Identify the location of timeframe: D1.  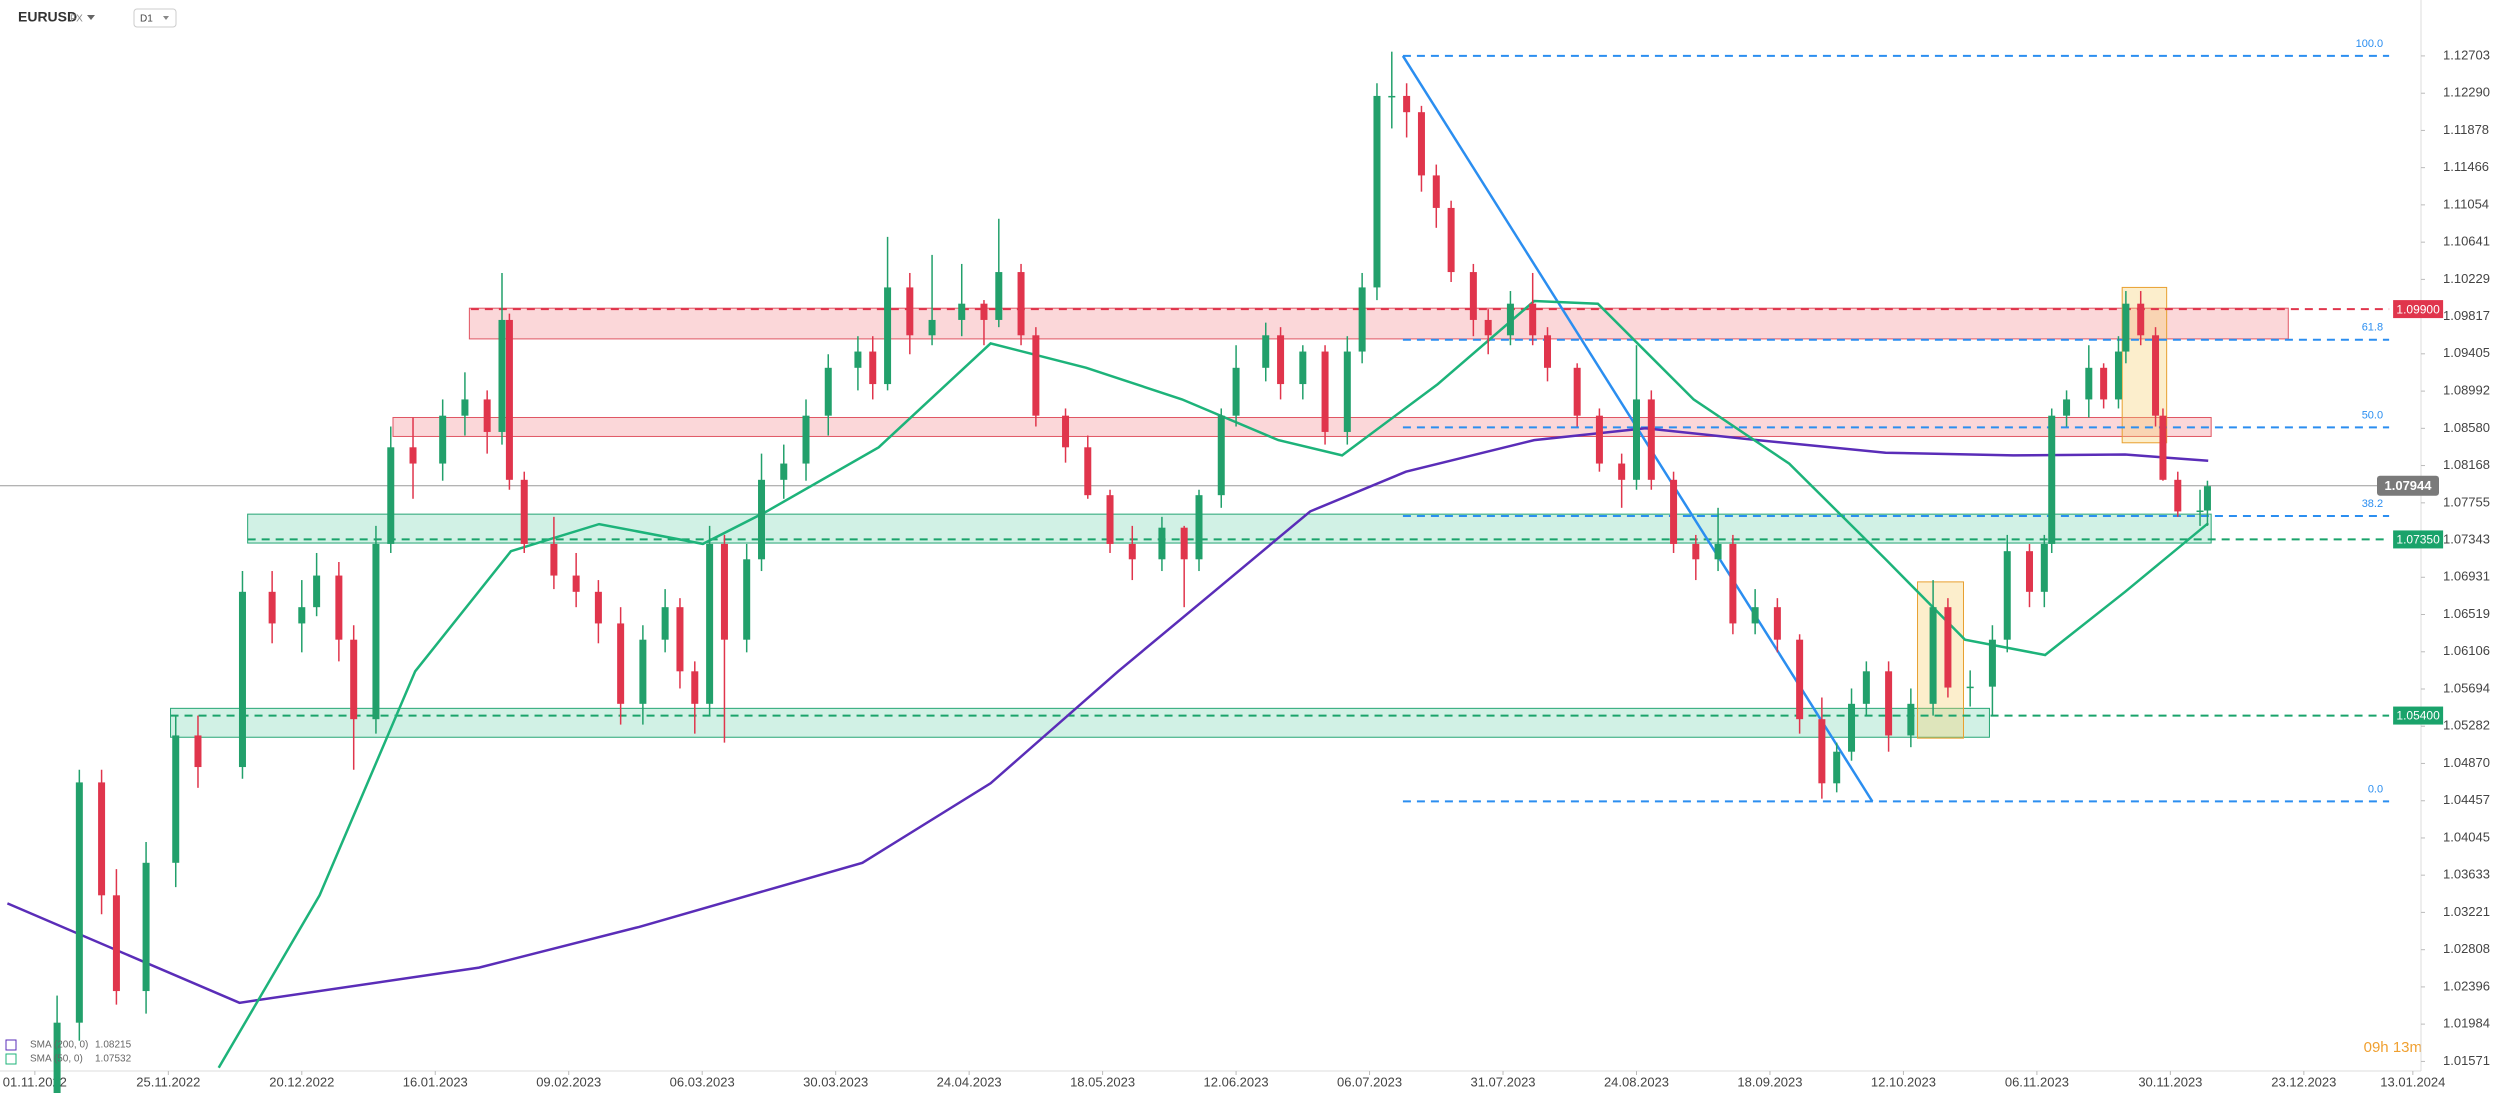
(146, 19).